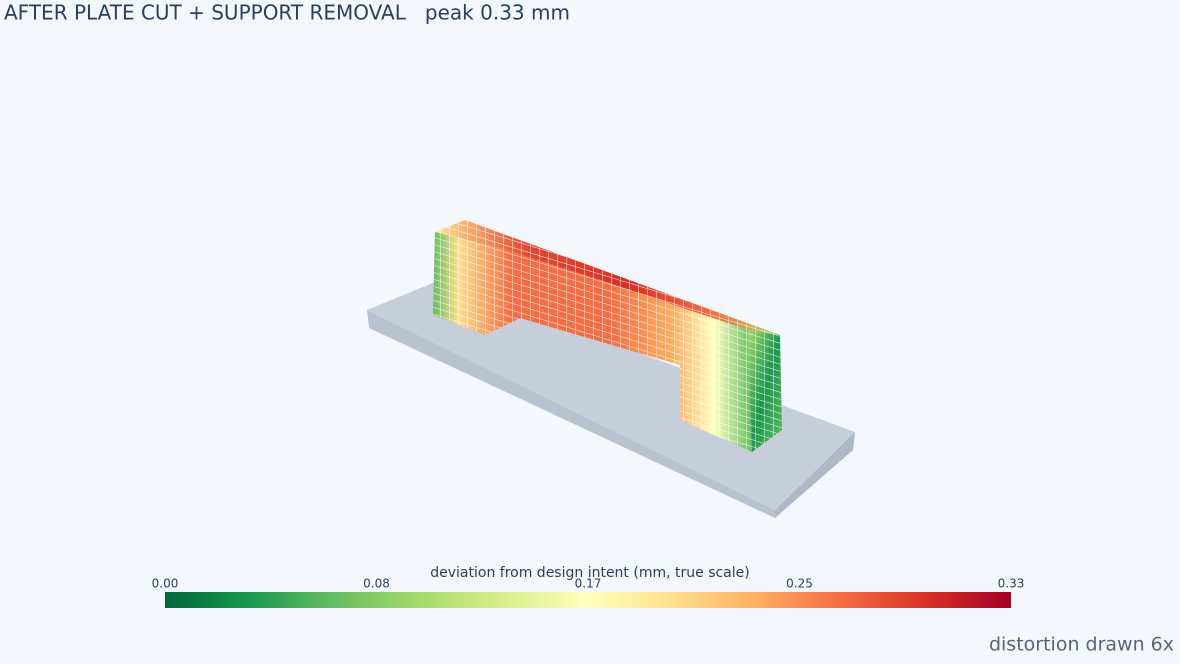 This screenshot has width=1180, height=664. Describe the element at coordinates (1081, 645) in the screenshot. I see `annotation: distortion drawn 6x` at that location.